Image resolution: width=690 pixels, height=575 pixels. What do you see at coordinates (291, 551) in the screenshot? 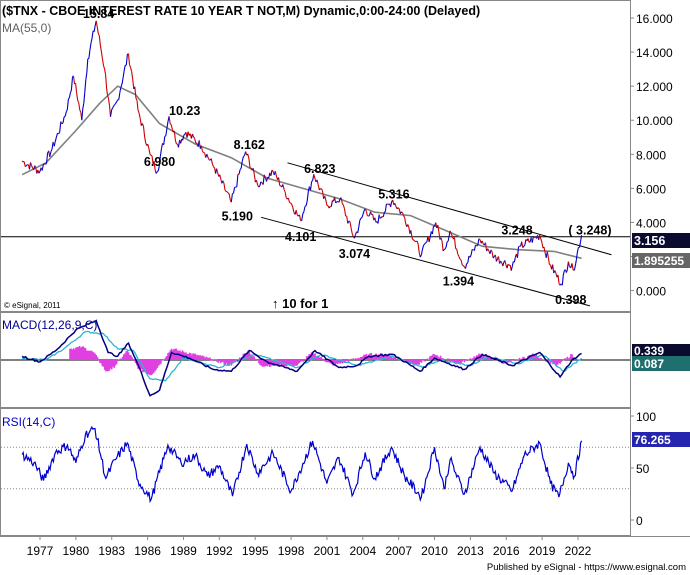
I see `x-tick-label: 1998` at bounding box center [291, 551].